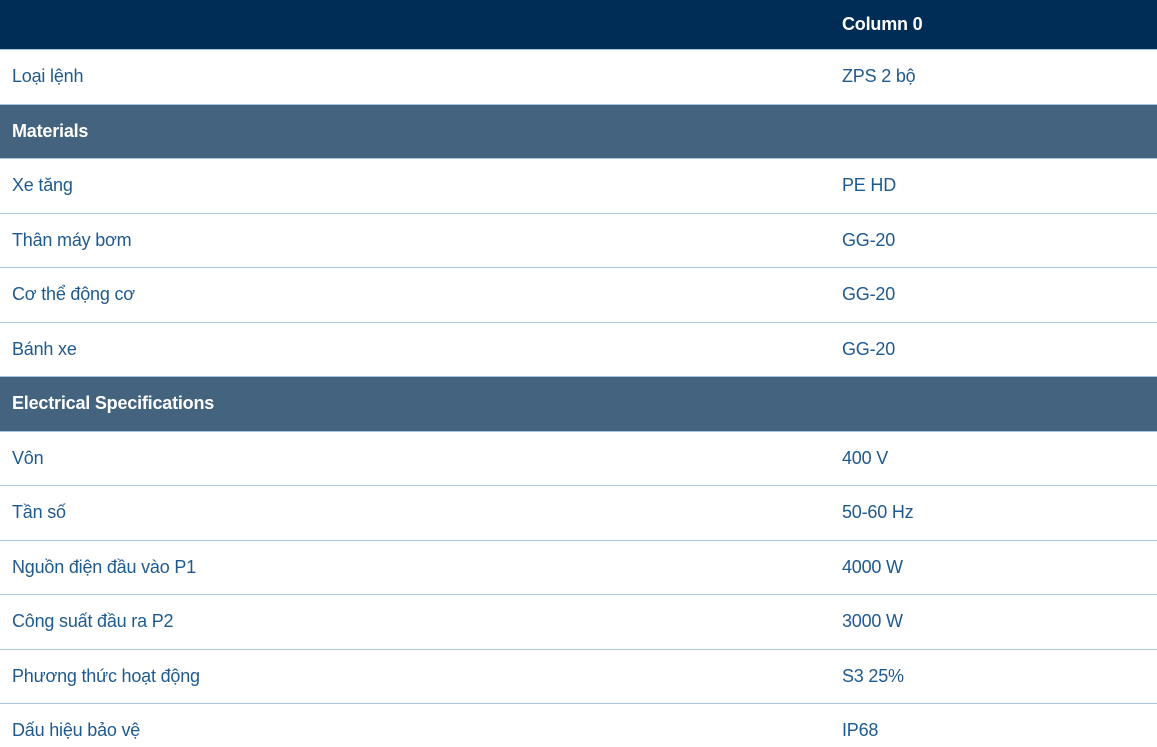 The height and width of the screenshot is (747, 1157). What do you see at coordinates (993, 186) in the screenshot?
I see `spec-value: PE HD` at bounding box center [993, 186].